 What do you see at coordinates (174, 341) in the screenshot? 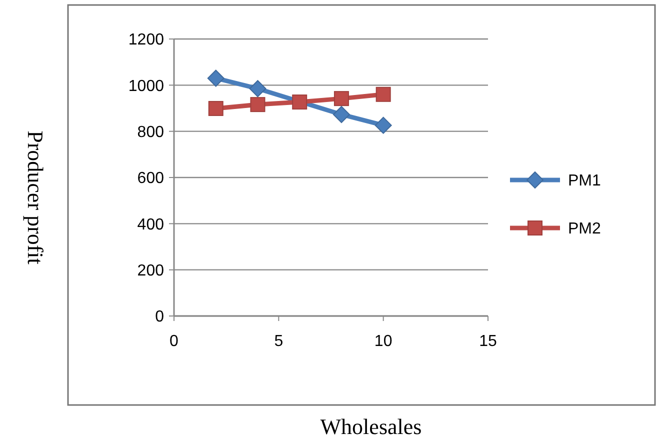
I see `x-tick-label: 0` at bounding box center [174, 341].